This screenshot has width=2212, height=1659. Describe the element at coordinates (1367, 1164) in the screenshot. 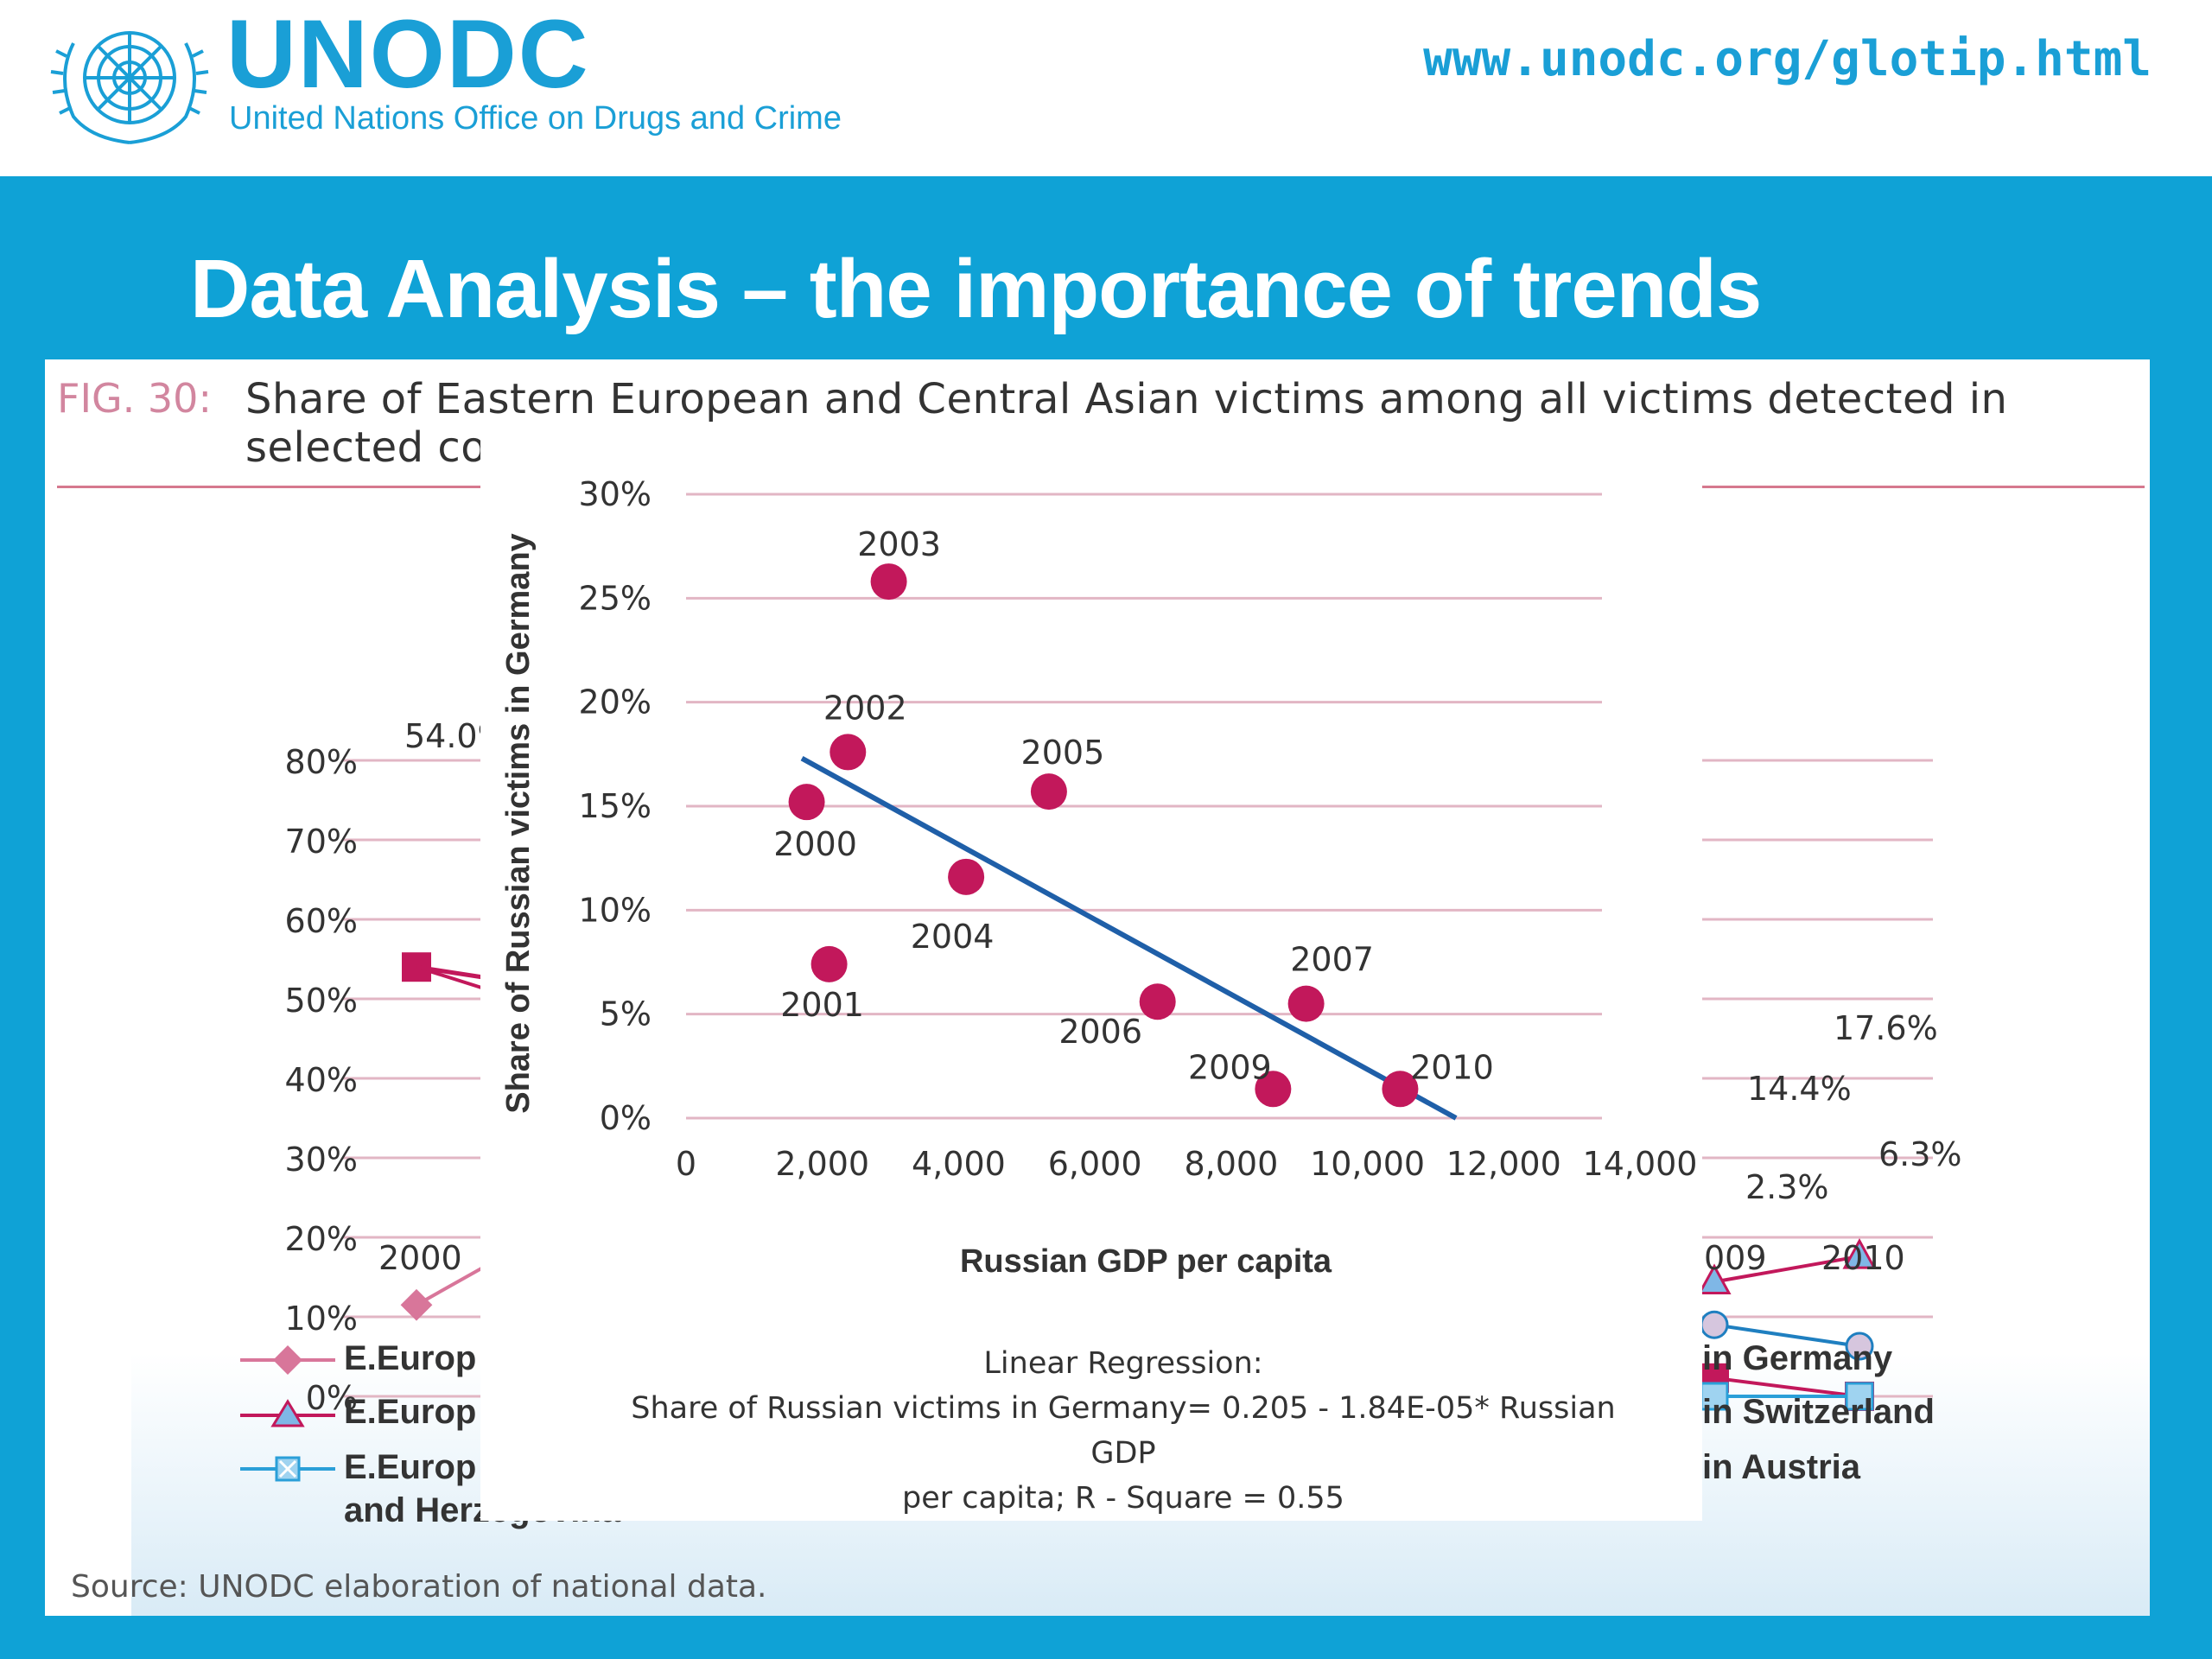

I see `scatter-x-tick: 10,000` at that location.